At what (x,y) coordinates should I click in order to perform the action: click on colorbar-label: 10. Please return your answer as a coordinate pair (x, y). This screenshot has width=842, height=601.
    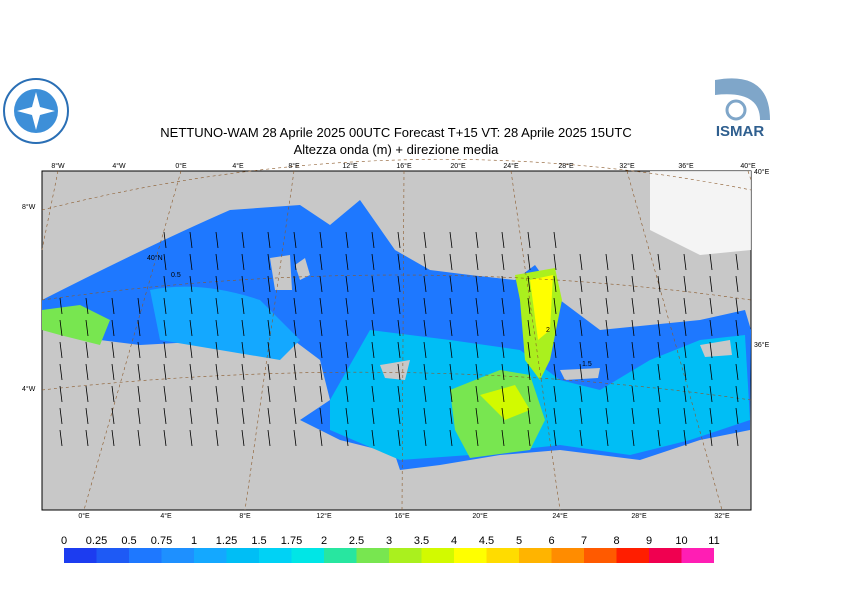
    Looking at the image, I should click on (681, 541).